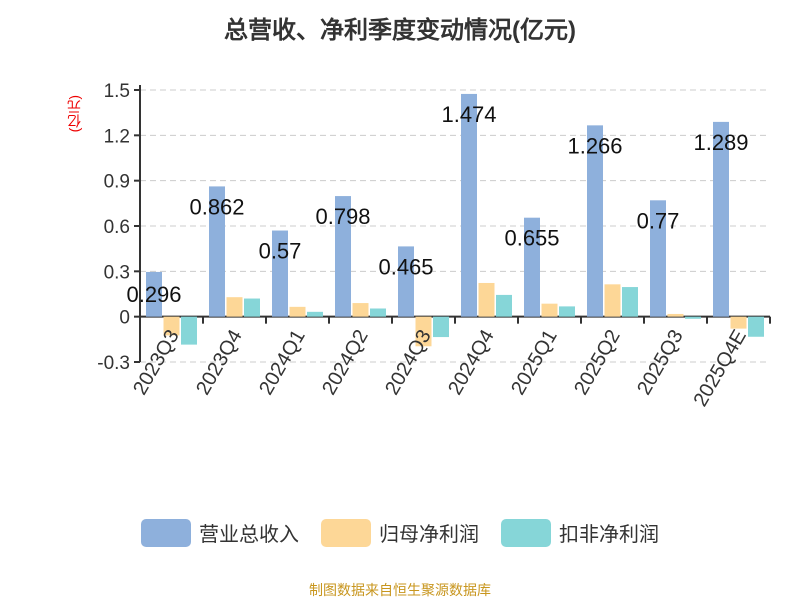 The height and width of the screenshot is (600, 800). What do you see at coordinates (234, 307) in the screenshot?
I see `bar-1-2023Q4` at bounding box center [234, 307].